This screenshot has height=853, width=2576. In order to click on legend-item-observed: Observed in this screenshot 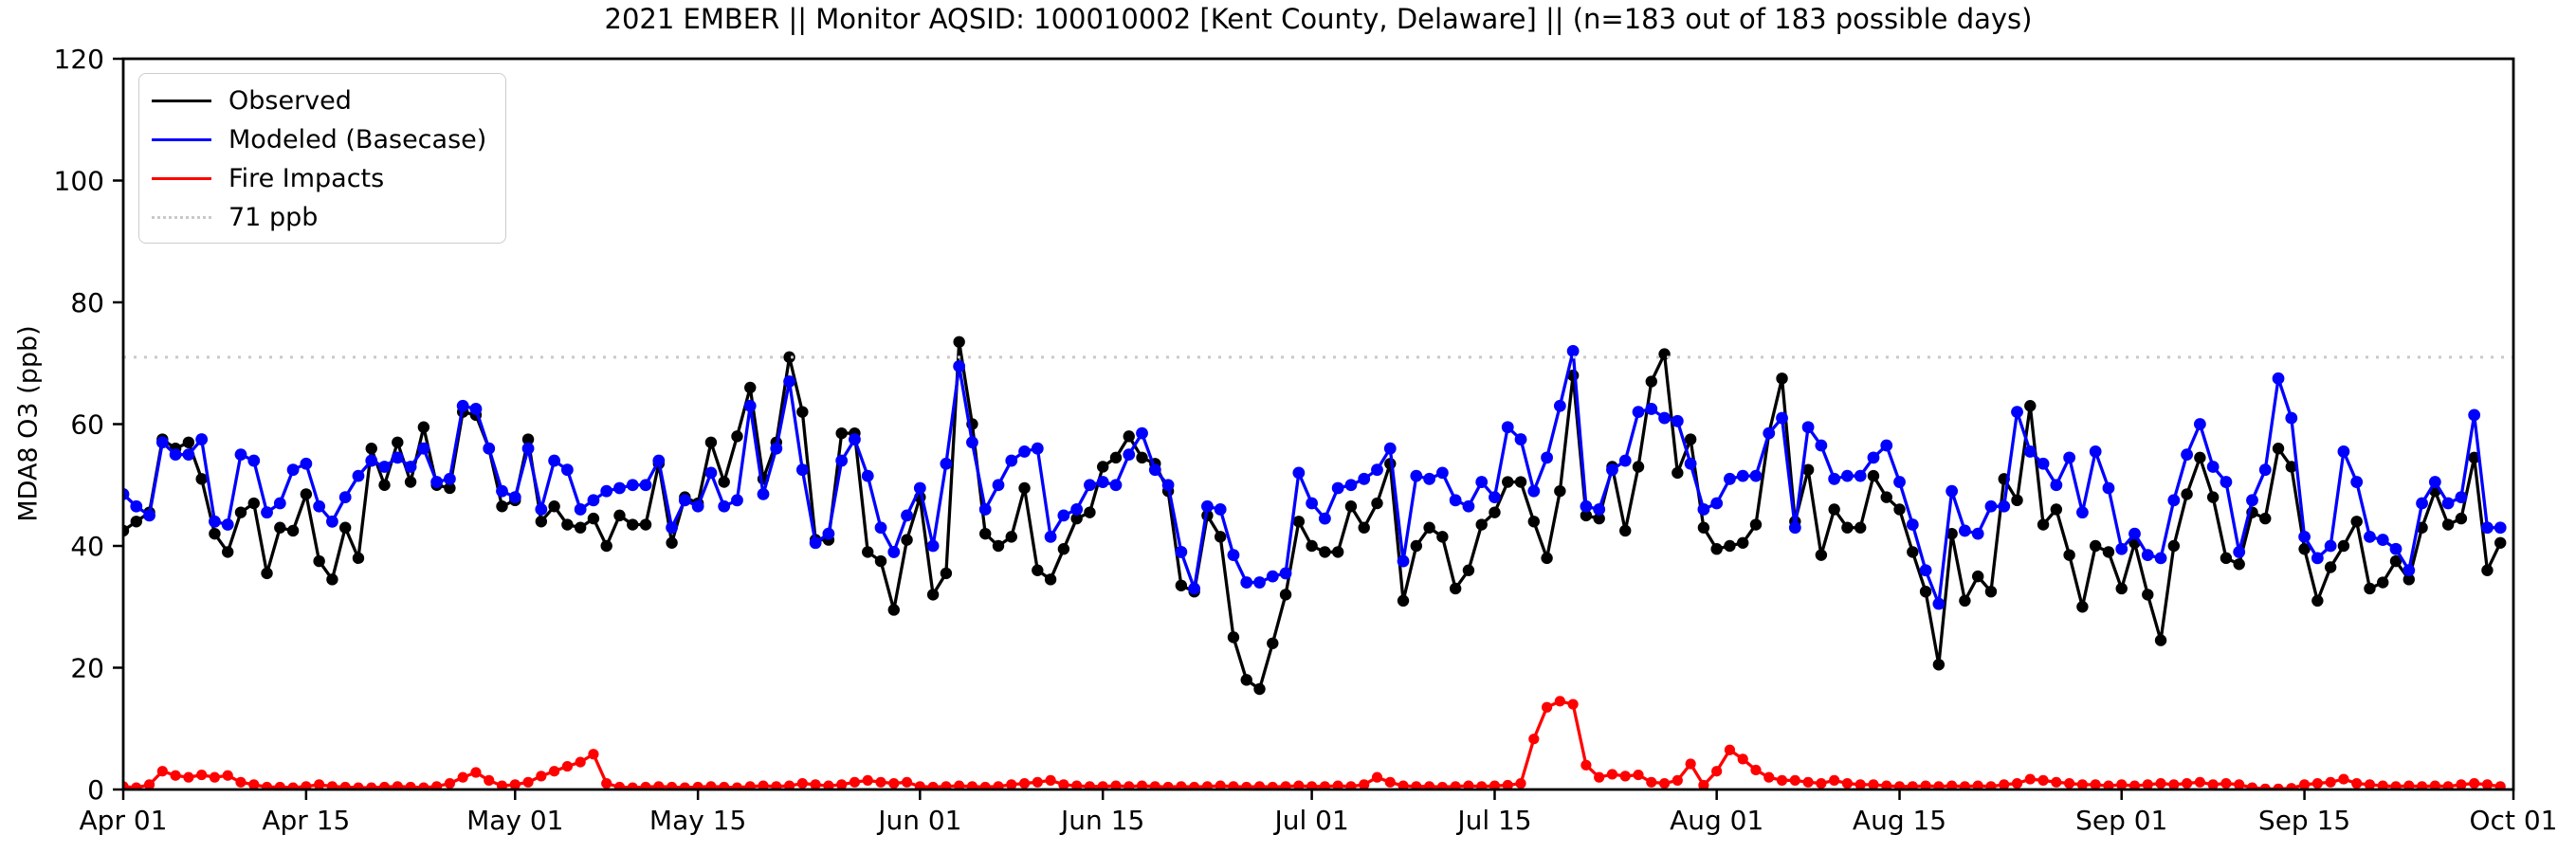, I will do `click(322, 101)`.